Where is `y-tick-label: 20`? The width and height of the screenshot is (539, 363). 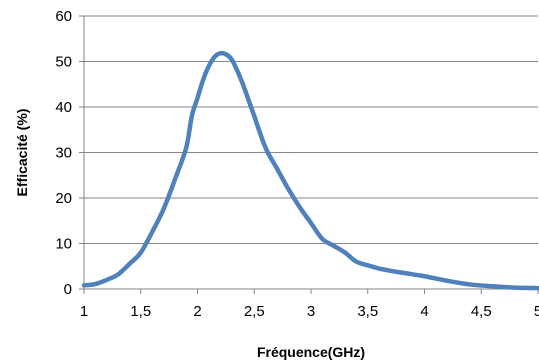
y-tick-label: 20 is located at coordinates (63, 198).